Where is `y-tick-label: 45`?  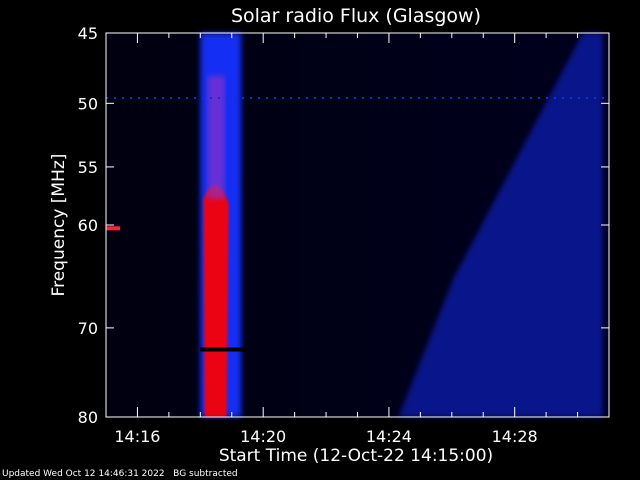
y-tick-label: 45 is located at coordinates (88, 33).